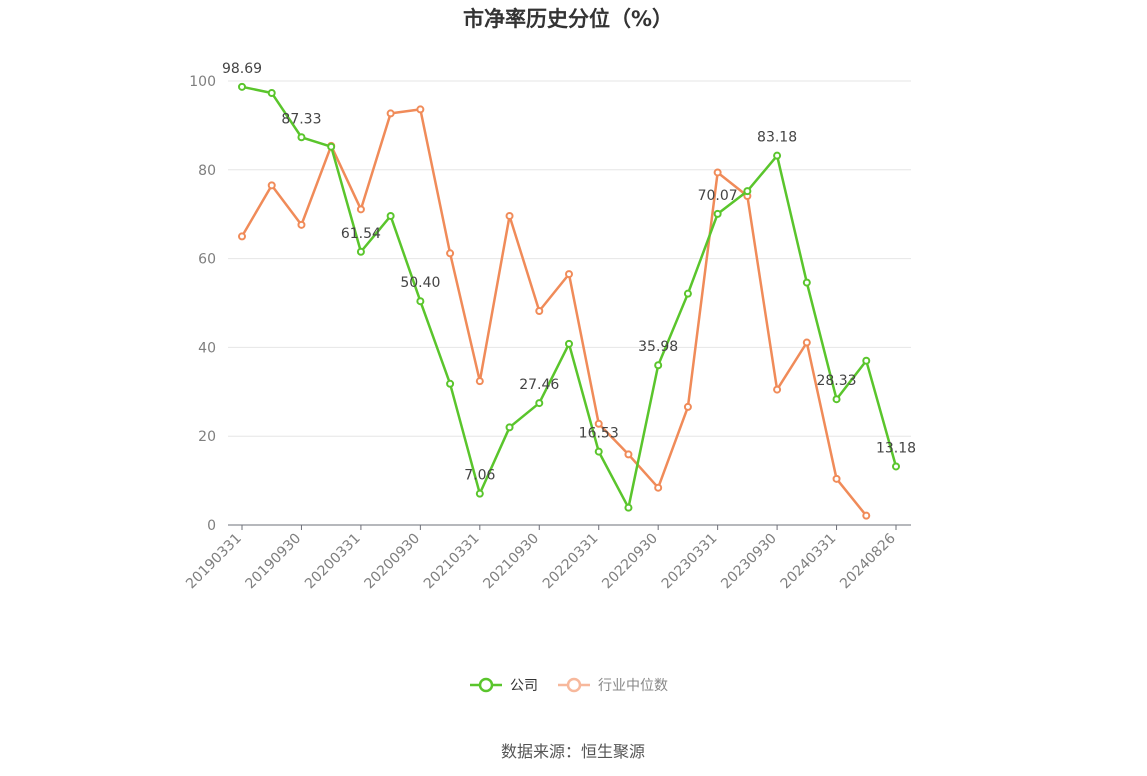  What do you see at coordinates (479, 476) in the screenshot?
I see `data-label: 7.06` at bounding box center [479, 476].